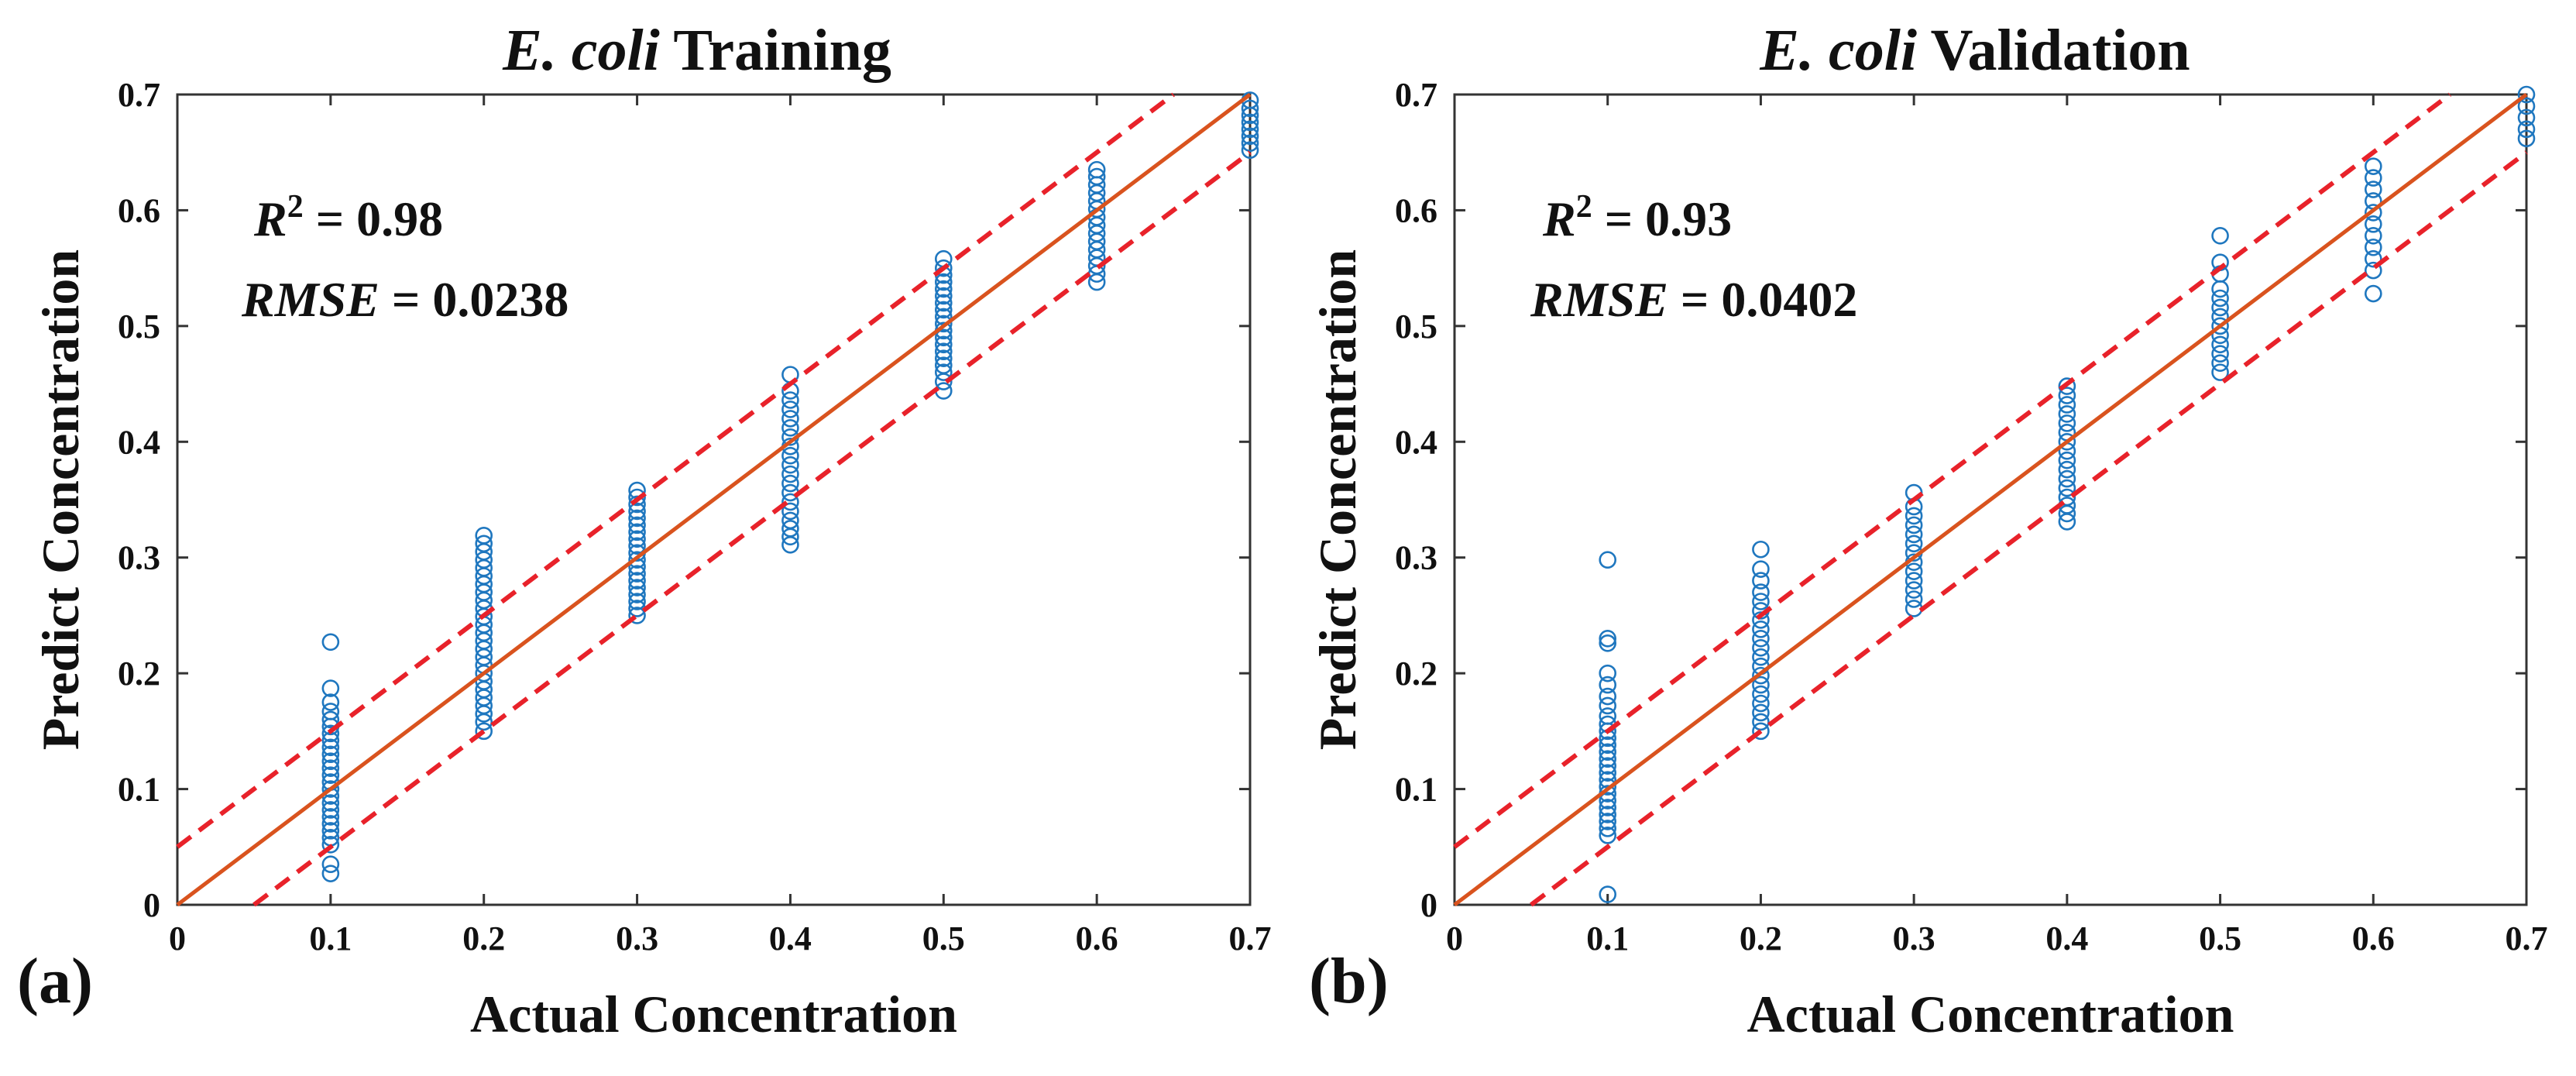 Image resolution: width=2576 pixels, height=1076 pixels. What do you see at coordinates (1637, 218) in the screenshot?
I see `r-squared-annotation: R2 = 0.93` at bounding box center [1637, 218].